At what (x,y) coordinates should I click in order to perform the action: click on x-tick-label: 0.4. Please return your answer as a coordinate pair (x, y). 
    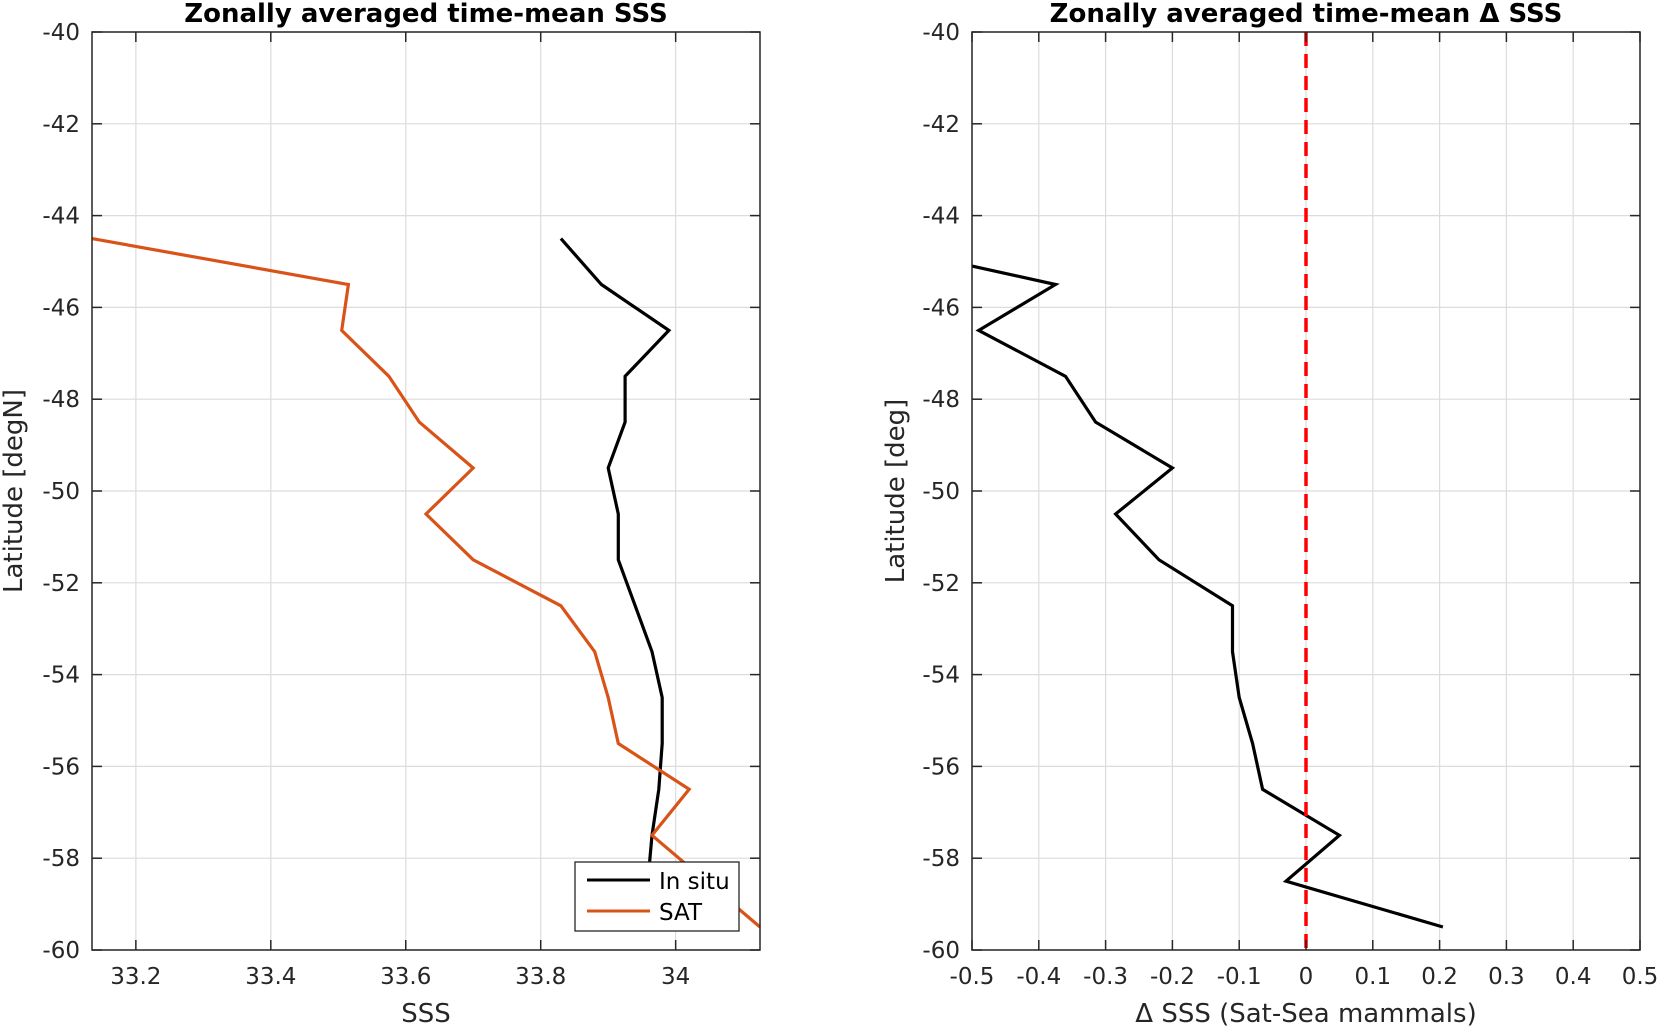
    Looking at the image, I should click on (1573, 977).